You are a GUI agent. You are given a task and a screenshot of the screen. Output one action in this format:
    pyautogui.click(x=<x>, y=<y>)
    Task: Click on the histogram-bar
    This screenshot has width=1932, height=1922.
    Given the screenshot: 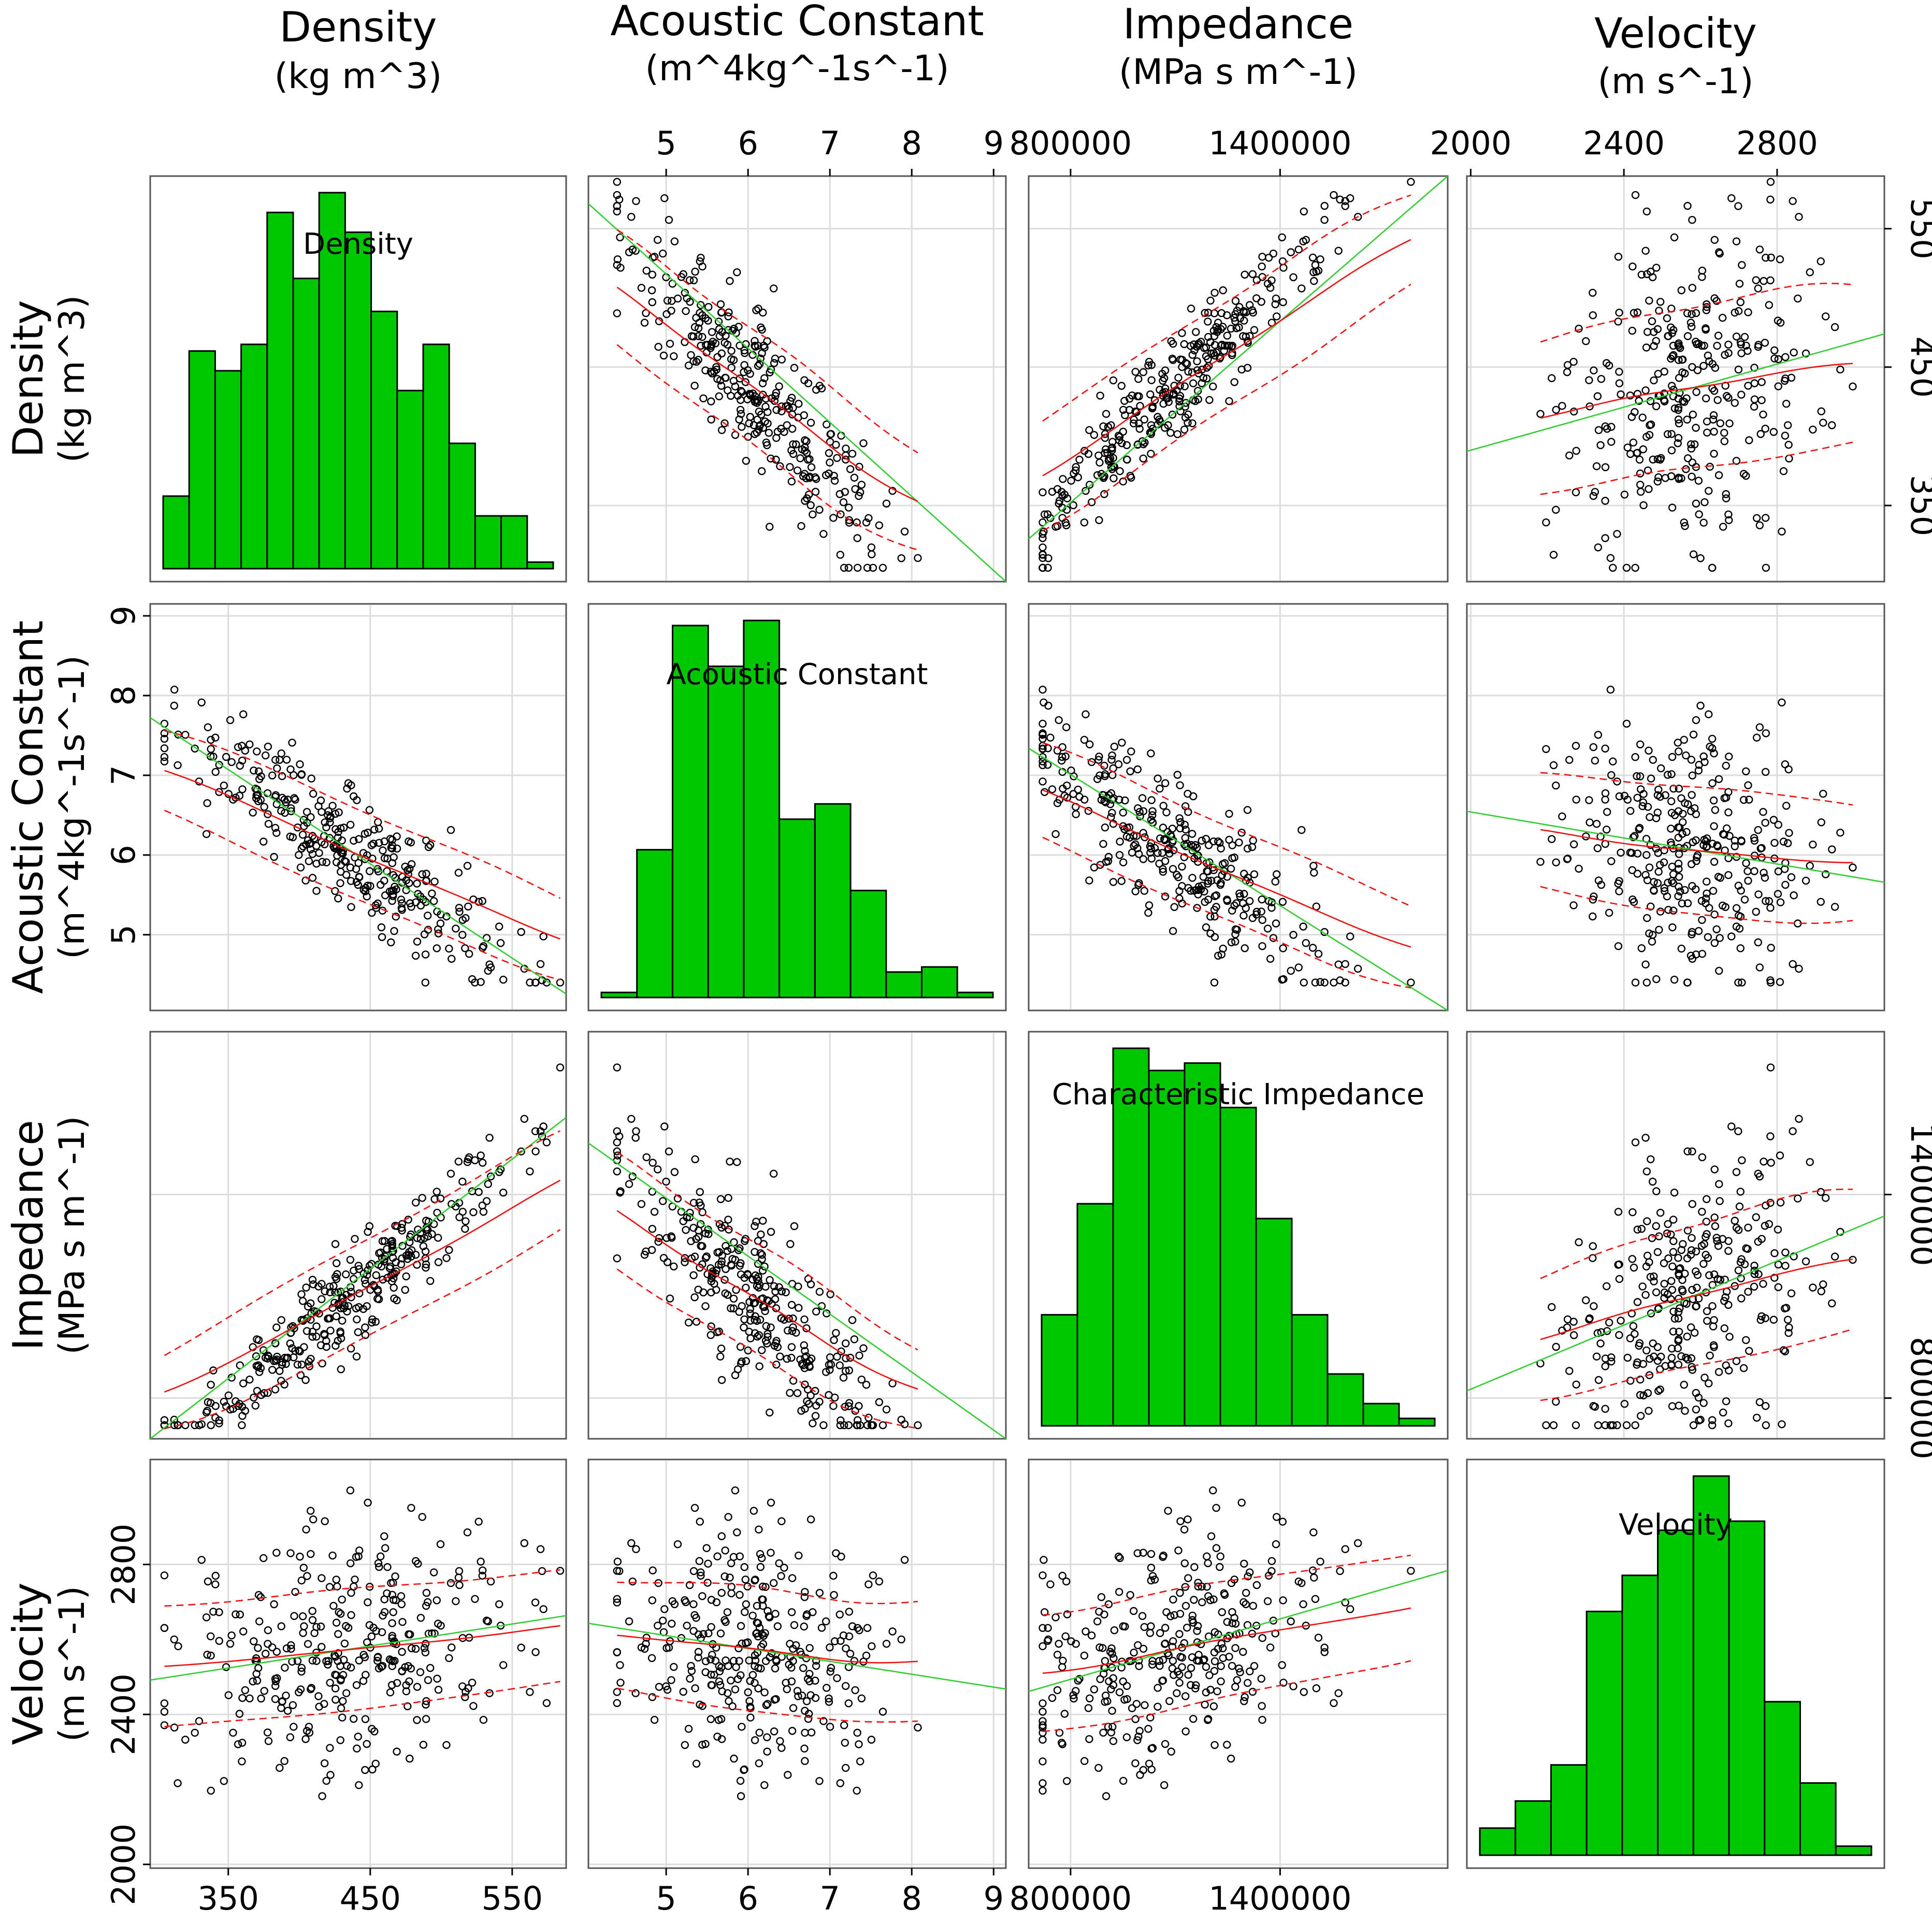 What is the action you would take?
    pyautogui.click(x=1640, y=1715)
    